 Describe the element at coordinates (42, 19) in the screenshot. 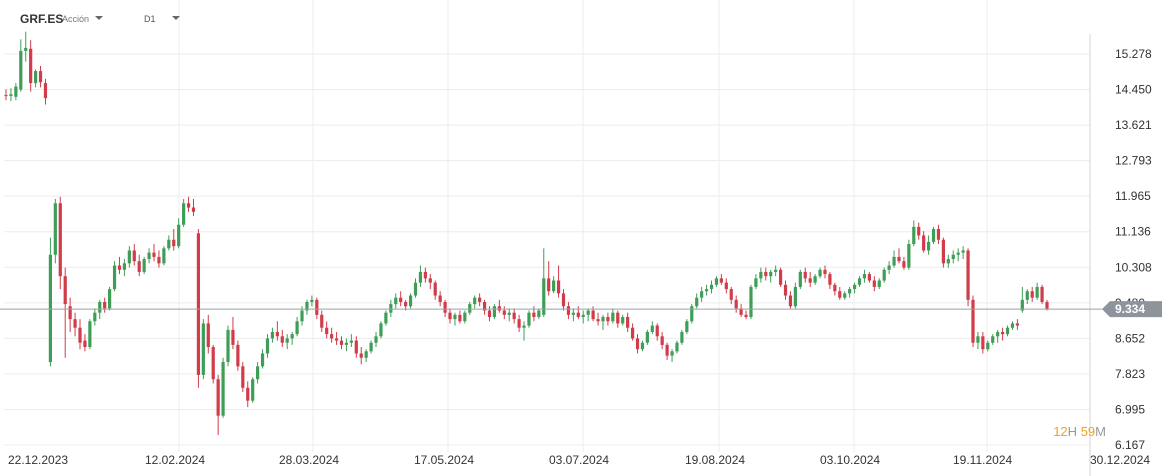

I see `symbol-selector: GRF.ES` at that location.